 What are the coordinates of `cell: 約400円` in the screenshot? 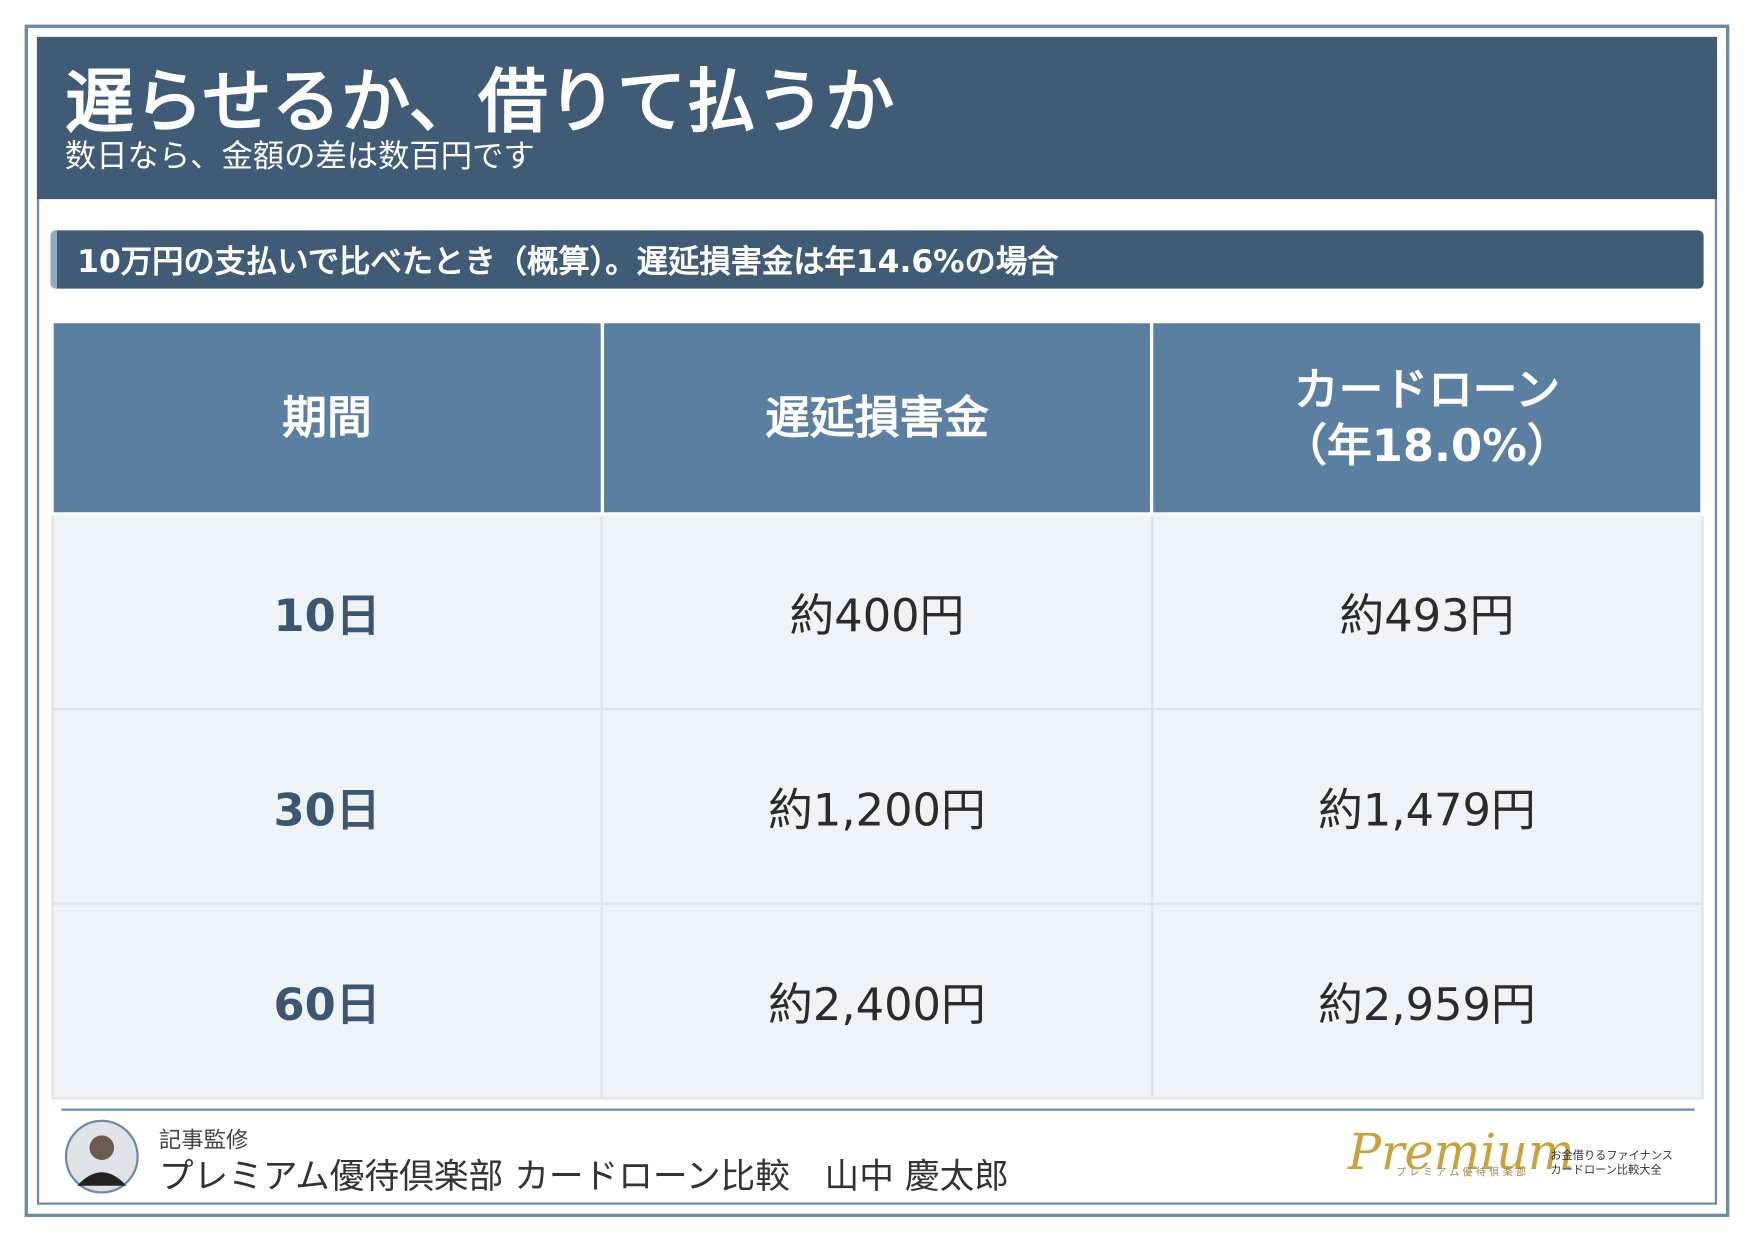 It's located at (877, 611).